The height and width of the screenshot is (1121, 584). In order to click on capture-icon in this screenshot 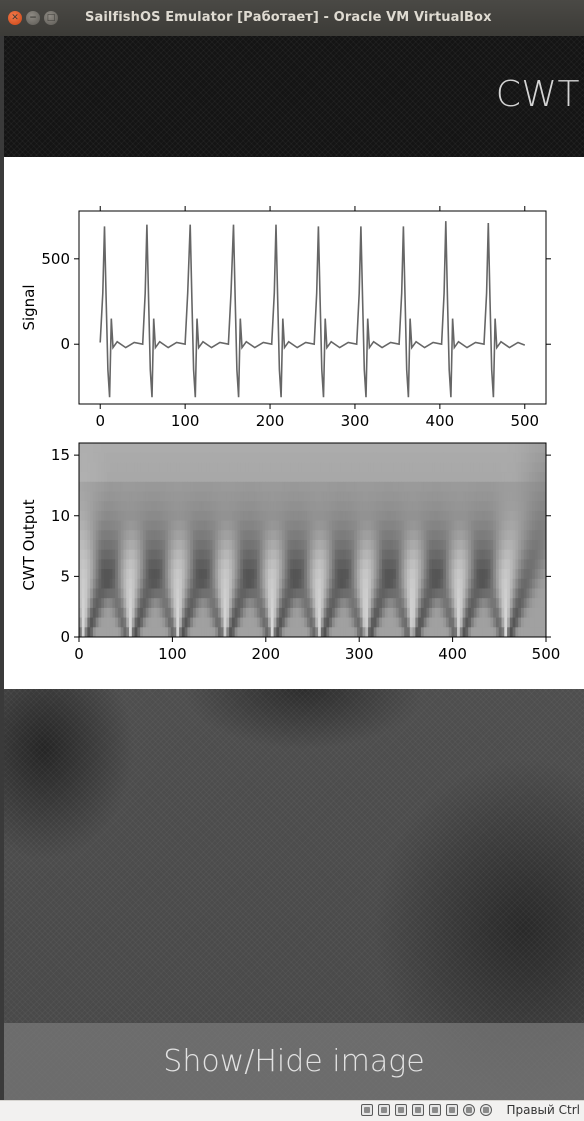, I will do `click(469, 1110)`.